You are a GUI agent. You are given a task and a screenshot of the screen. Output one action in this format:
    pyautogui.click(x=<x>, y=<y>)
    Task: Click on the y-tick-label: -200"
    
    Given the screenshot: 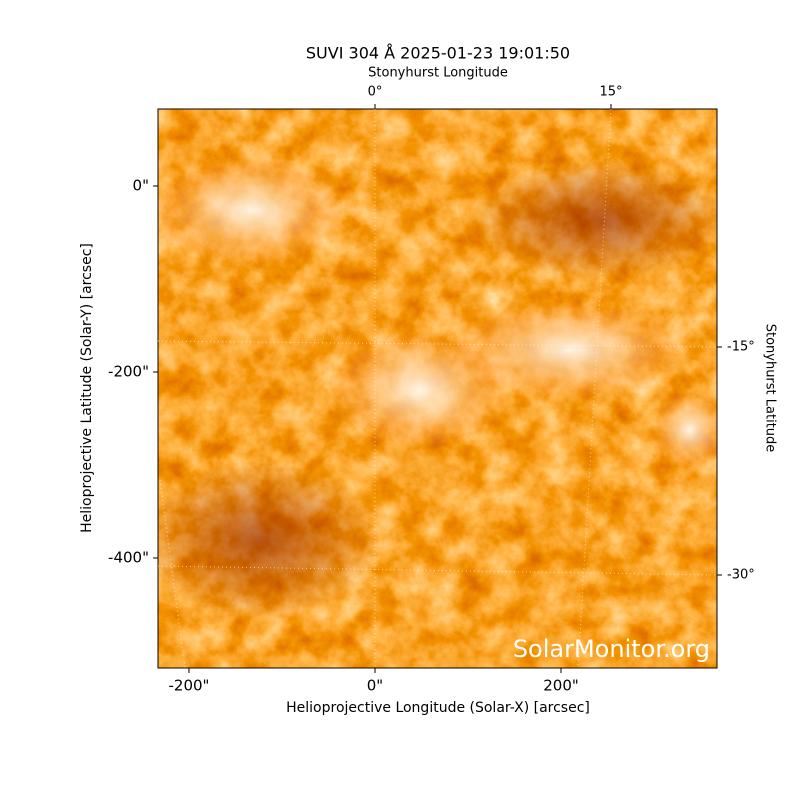 What is the action you would take?
    pyautogui.click(x=128, y=371)
    